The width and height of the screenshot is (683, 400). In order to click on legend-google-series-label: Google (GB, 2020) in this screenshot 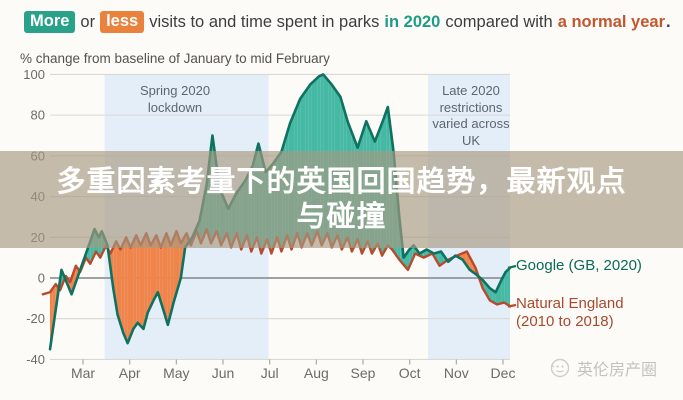, I will do `click(579, 265)`.